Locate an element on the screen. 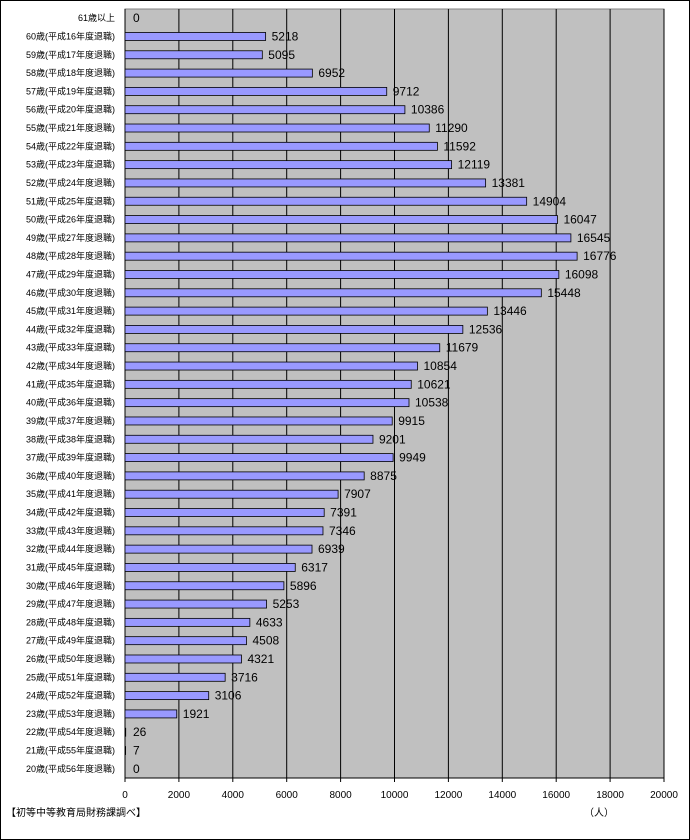 The width and height of the screenshot is (690, 840). data-label: 10386 is located at coordinates (428, 110).